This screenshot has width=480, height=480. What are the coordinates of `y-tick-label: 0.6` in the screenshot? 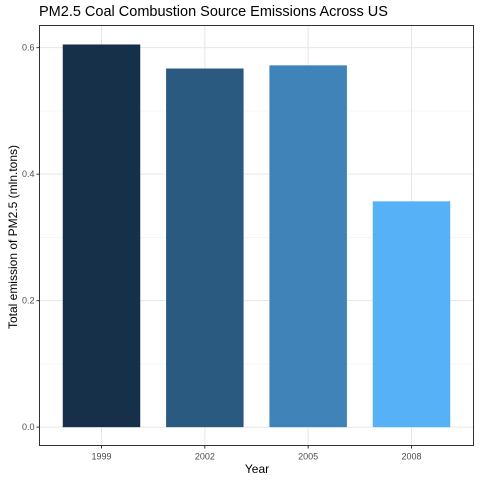 It's located at (28, 48).